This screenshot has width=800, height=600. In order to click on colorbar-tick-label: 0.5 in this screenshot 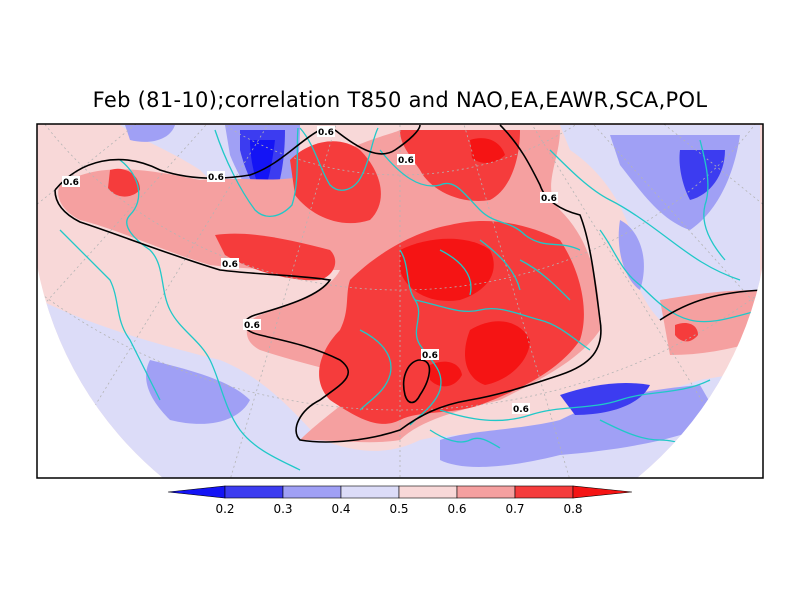, I will do `click(399, 509)`.